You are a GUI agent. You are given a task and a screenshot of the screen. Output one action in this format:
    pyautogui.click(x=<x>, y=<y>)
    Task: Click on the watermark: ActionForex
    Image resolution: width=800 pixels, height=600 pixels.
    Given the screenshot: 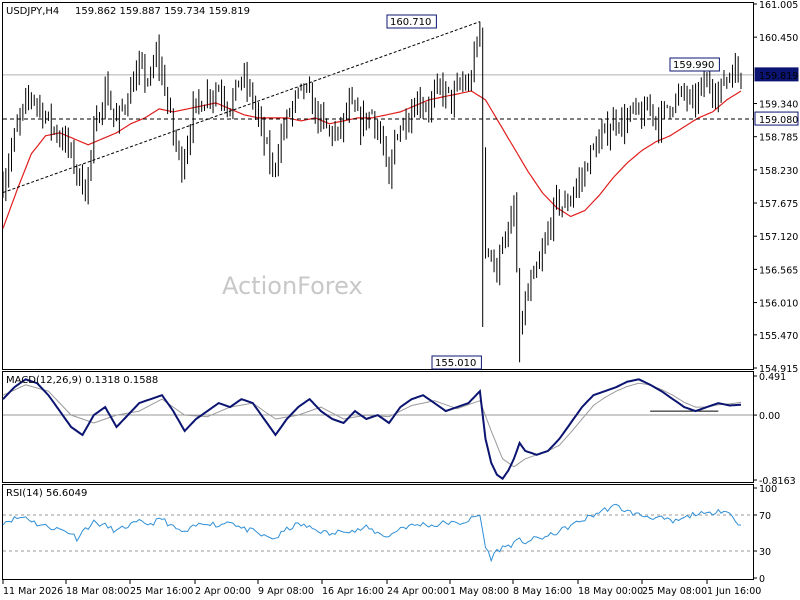 What is the action you would take?
    pyautogui.click(x=292, y=286)
    